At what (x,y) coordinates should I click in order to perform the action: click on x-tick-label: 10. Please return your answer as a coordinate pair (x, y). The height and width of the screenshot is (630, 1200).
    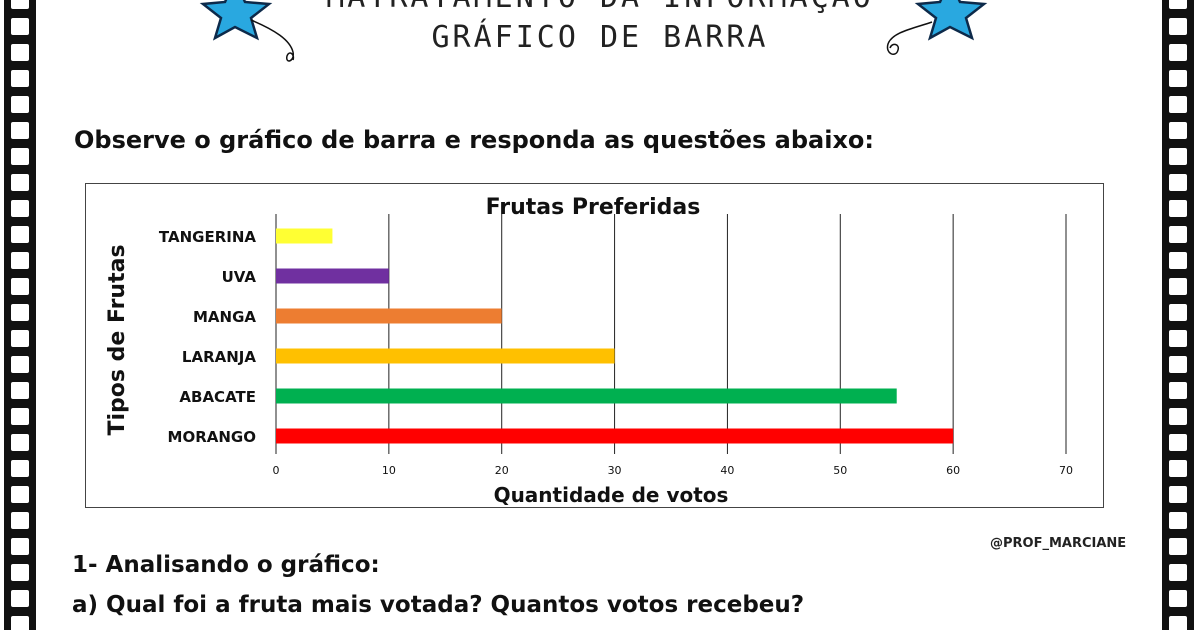
    Looking at the image, I should click on (389, 470).